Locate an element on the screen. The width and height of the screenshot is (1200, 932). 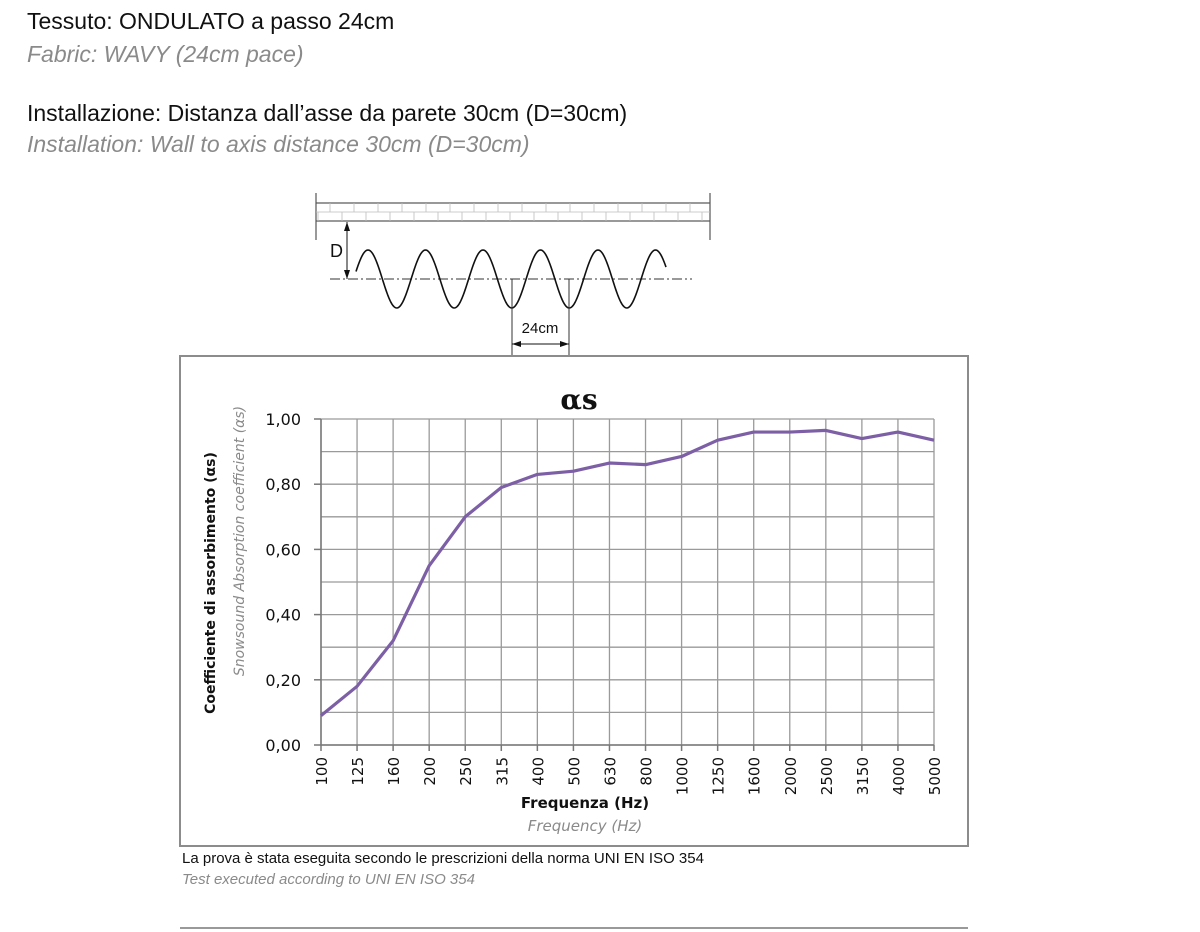
x-tick-label: 400 is located at coordinates (538, 771).